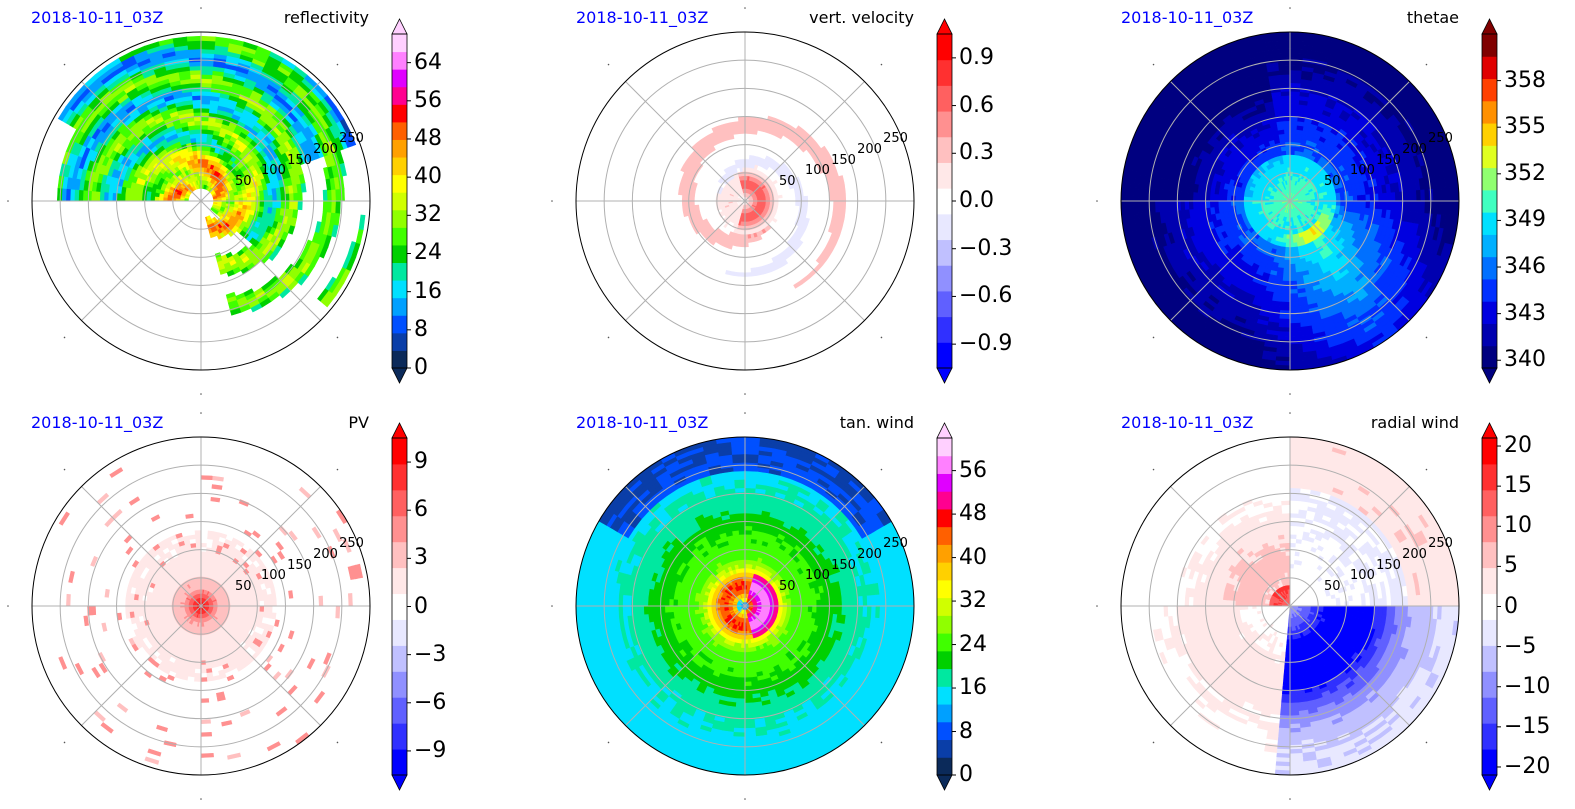 The height and width of the screenshot is (809, 1575). Describe the element at coordinates (211, 175) in the screenshot. I see `field-shading` at that location.